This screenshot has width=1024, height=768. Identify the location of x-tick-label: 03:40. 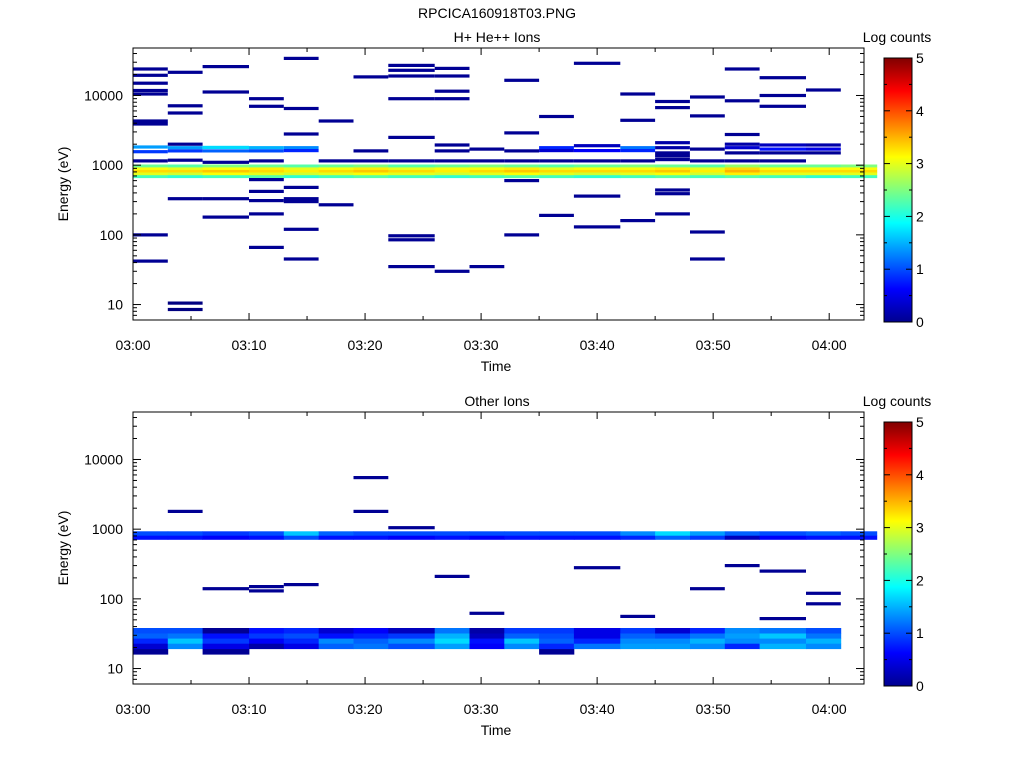
(597, 345).